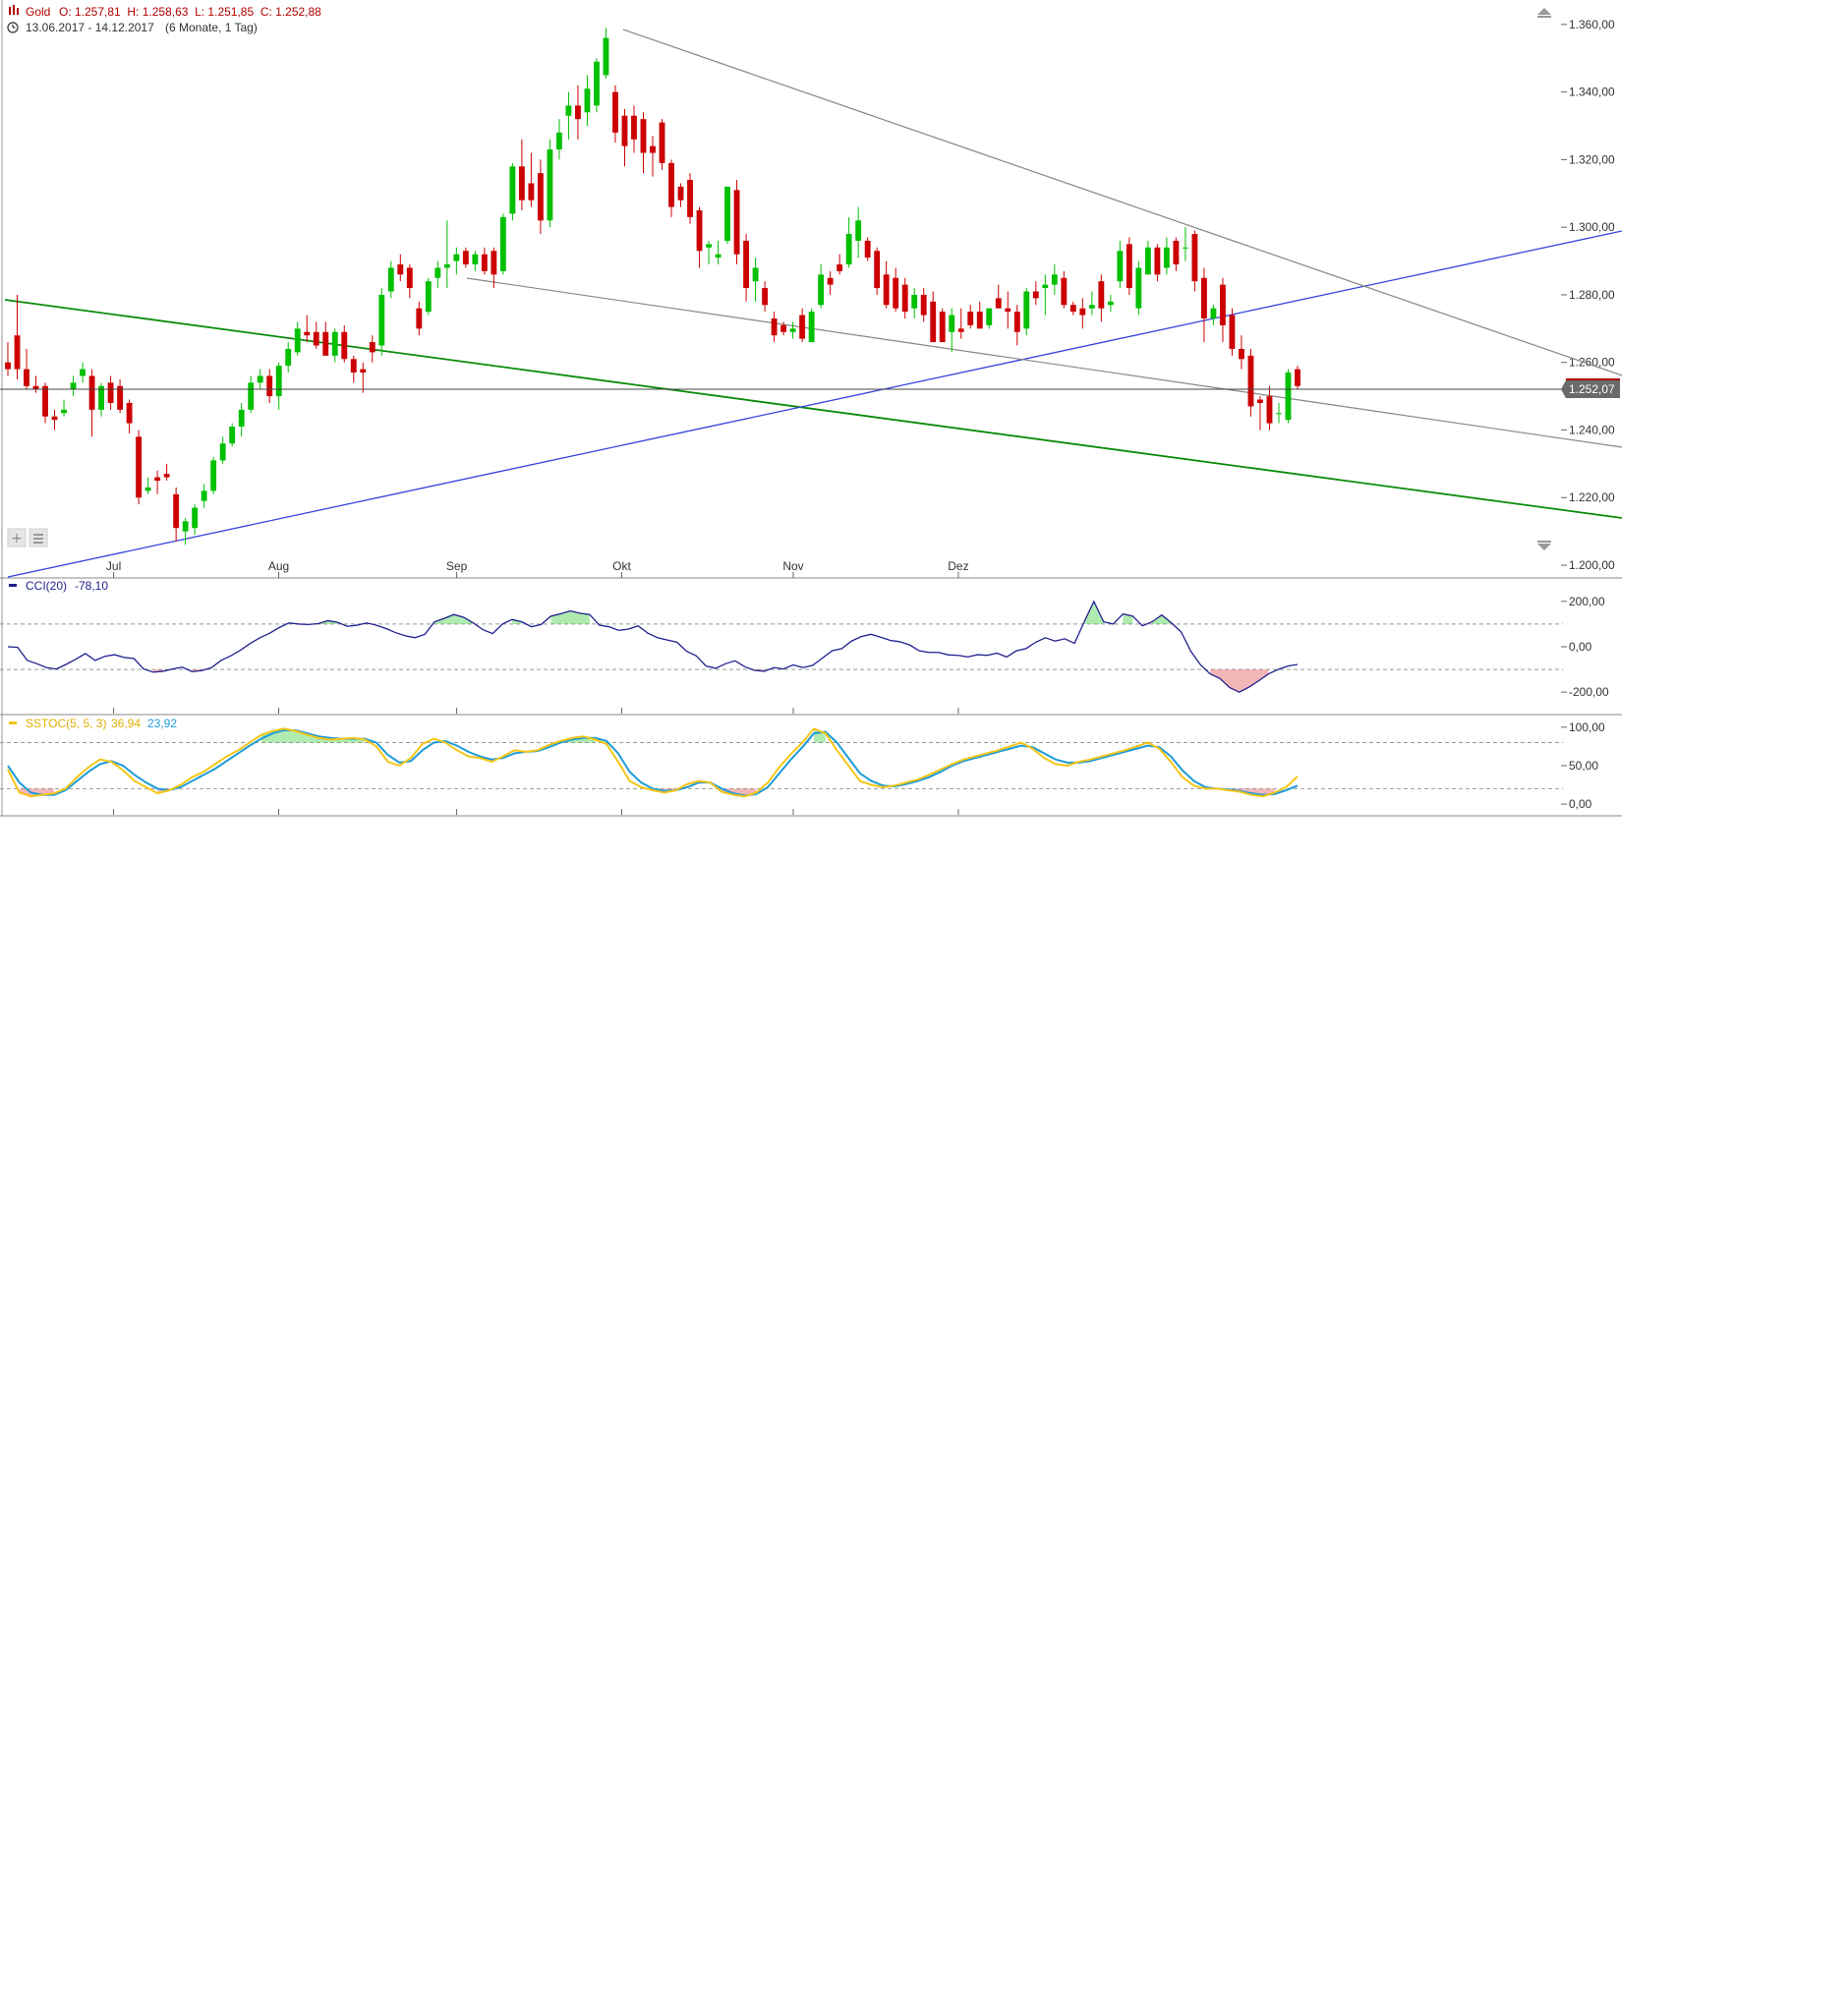 The width and height of the screenshot is (1848, 2013). What do you see at coordinates (13, 27) in the screenshot?
I see `clock-icon` at bounding box center [13, 27].